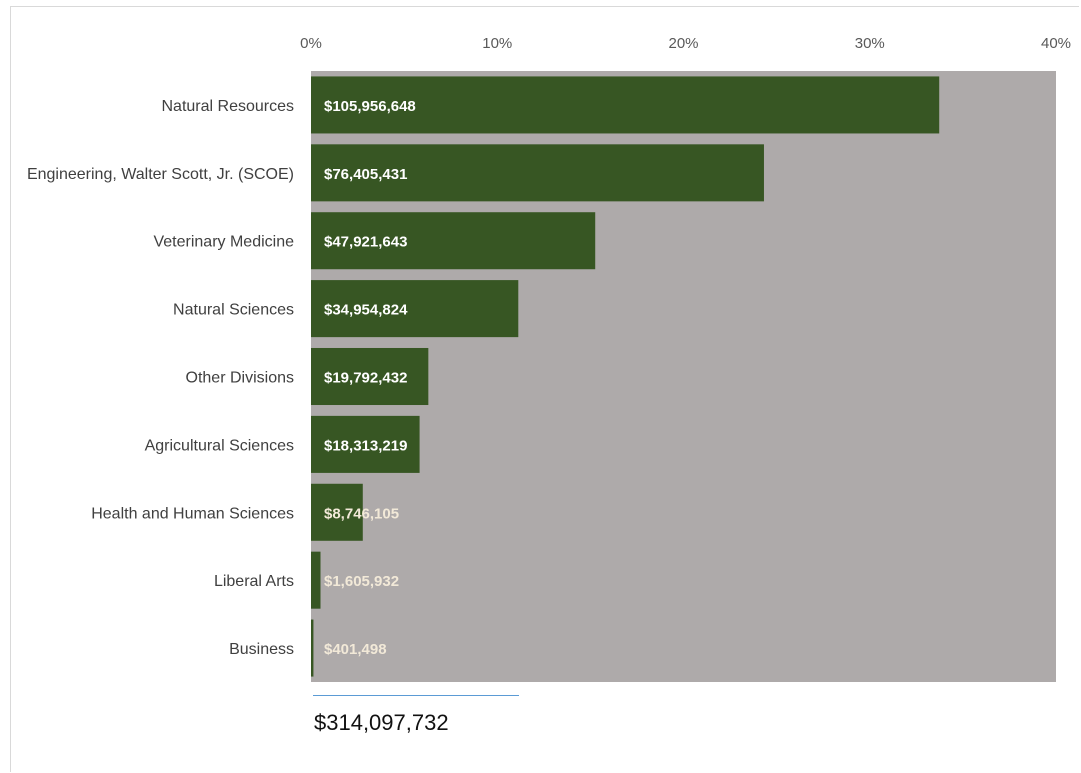  Describe the element at coordinates (381, 722) in the screenshot. I see `total-amount: $314,097,732` at that location.